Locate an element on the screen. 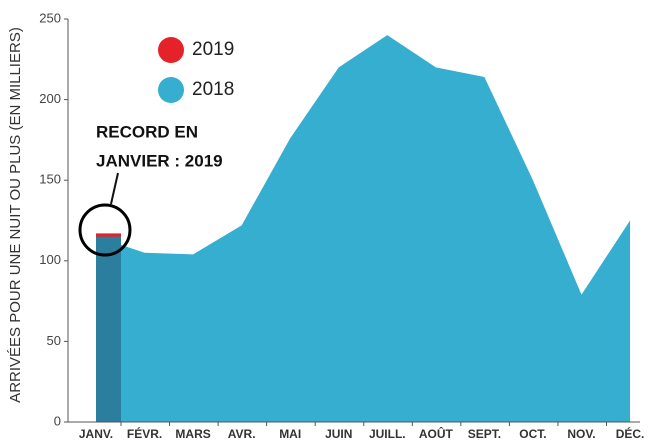  annotation: RECORD EN is located at coordinates (147, 131).